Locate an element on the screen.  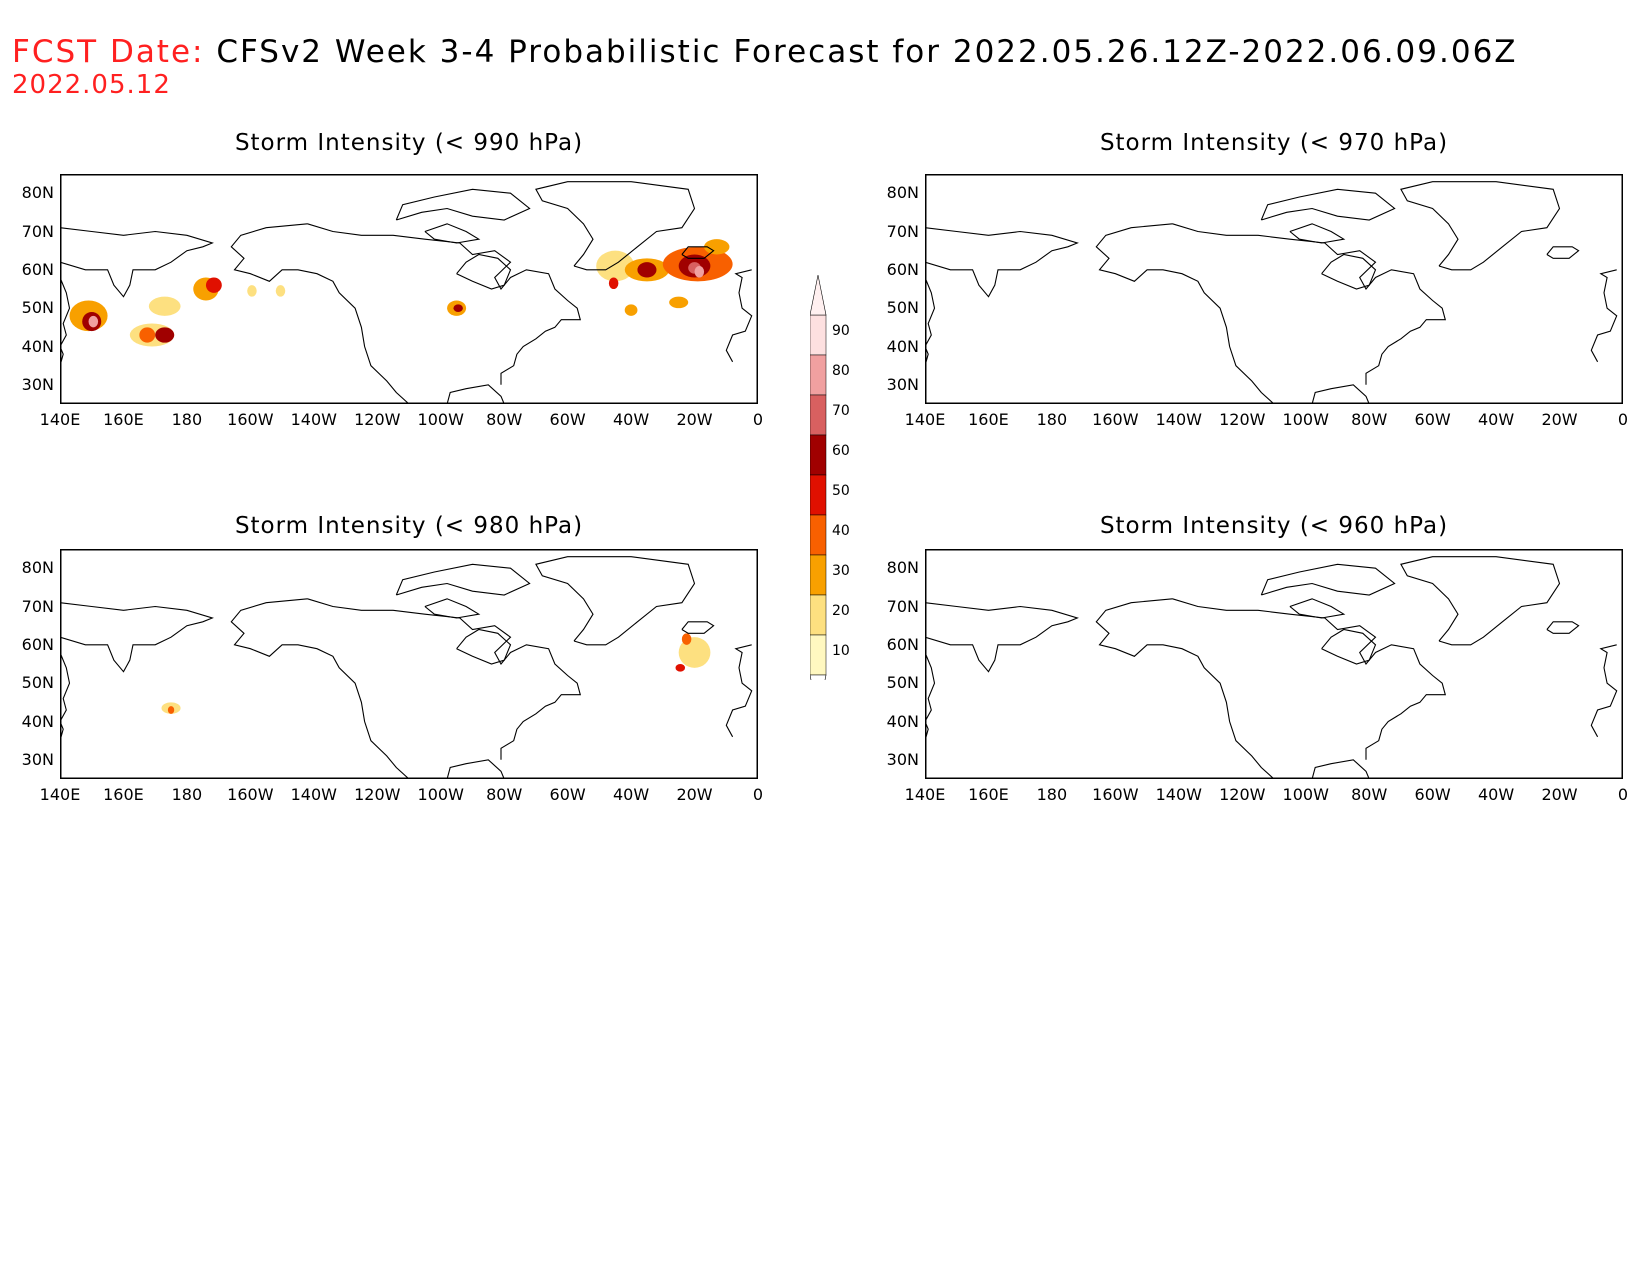
panel-title-970: Storm Intensity (< 970 hPa) is located at coordinates (1274, 143).